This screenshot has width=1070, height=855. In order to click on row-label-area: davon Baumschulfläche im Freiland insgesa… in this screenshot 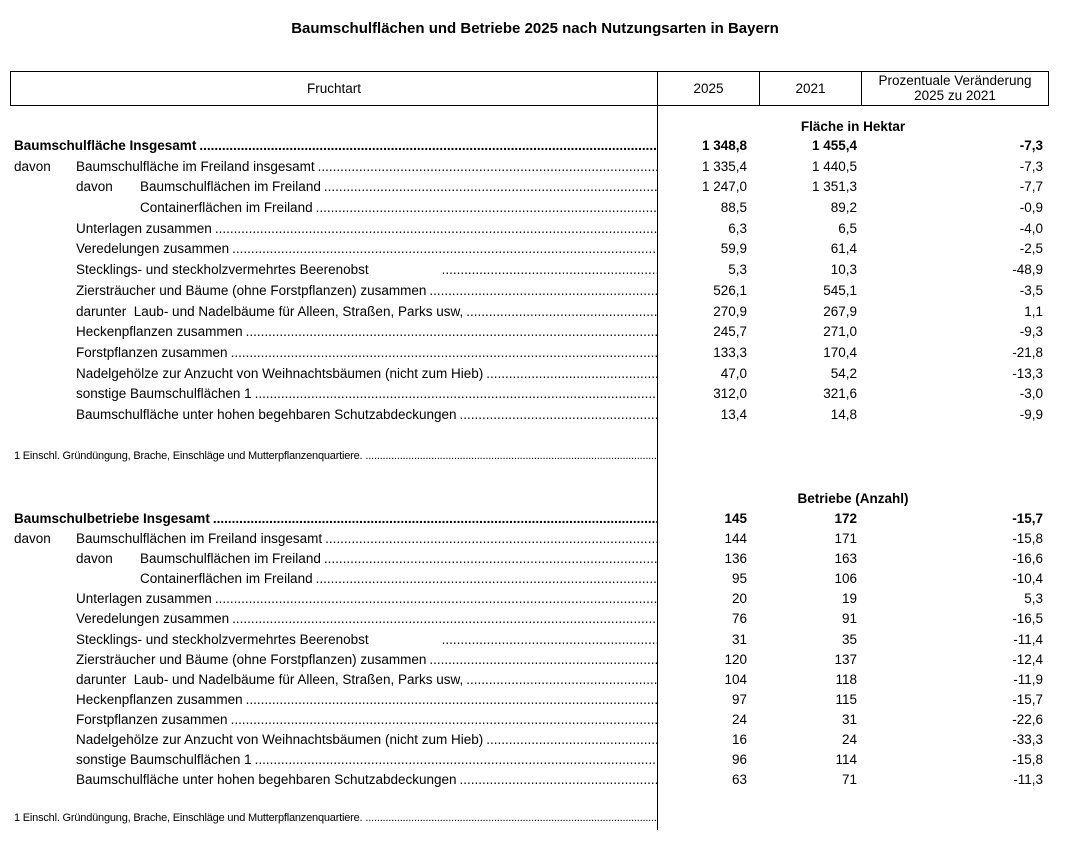, I will do `click(333, 167)`.